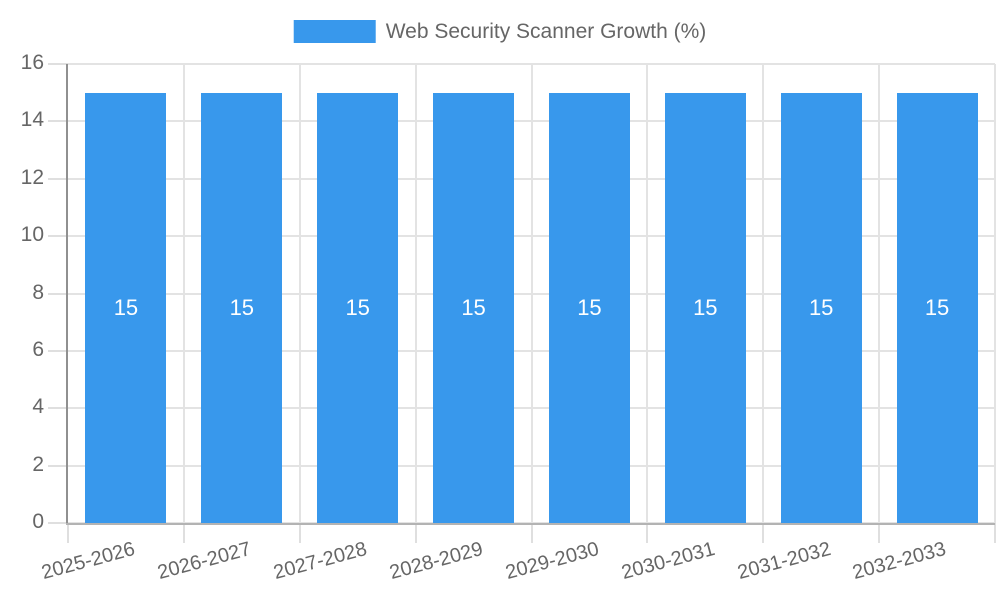 The height and width of the screenshot is (600, 1000). What do you see at coordinates (88, 561) in the screenshot?
I see `x-axis-label: 2025-2026` at bounding box center [88, 561].